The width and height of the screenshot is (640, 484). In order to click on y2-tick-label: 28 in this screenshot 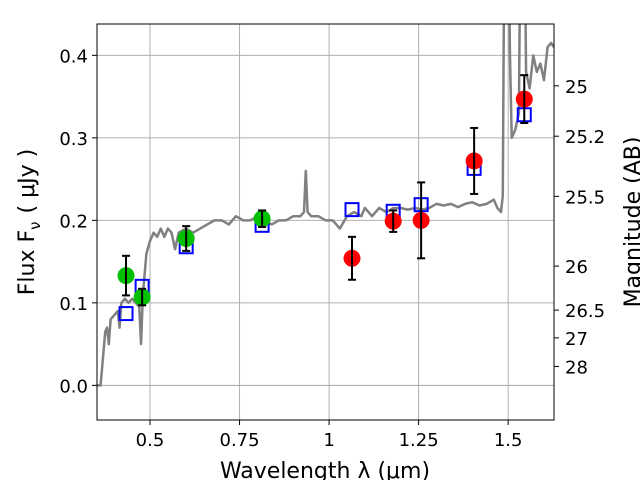, I will do `click(576, 367)`.